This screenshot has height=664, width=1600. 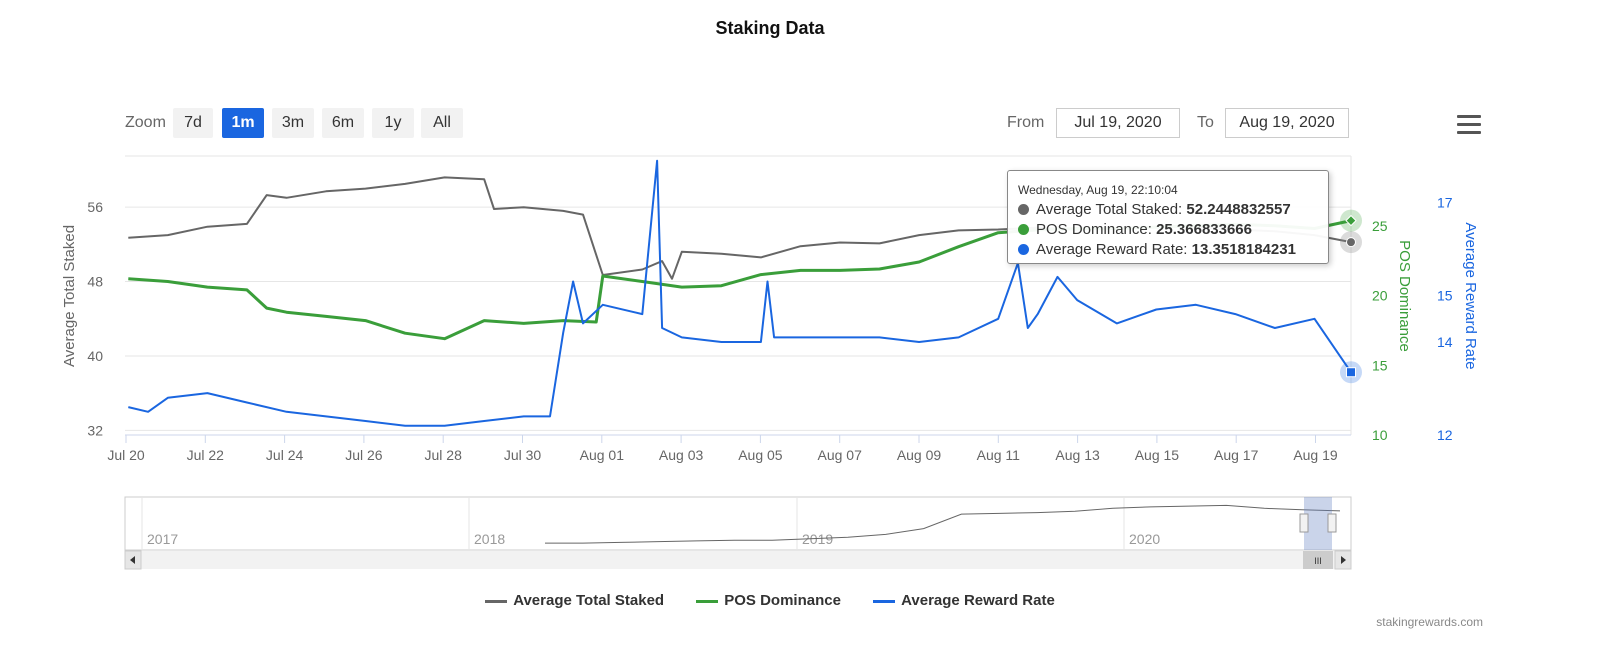 I want to click on tooltip-value-staked: 52.2448832557, so click(x=1238, y=209).